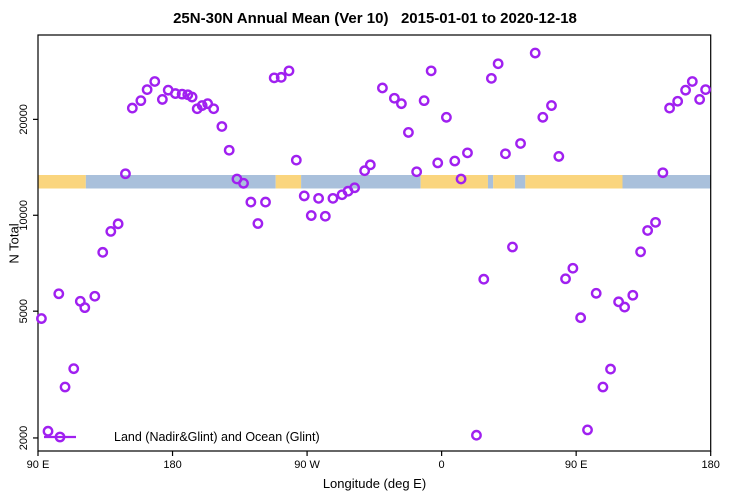 This screenshot has height=500, width=750. Describe the element at coordinates (60, 437) in the screenshot. I see `legend-marker-icon` at that location.